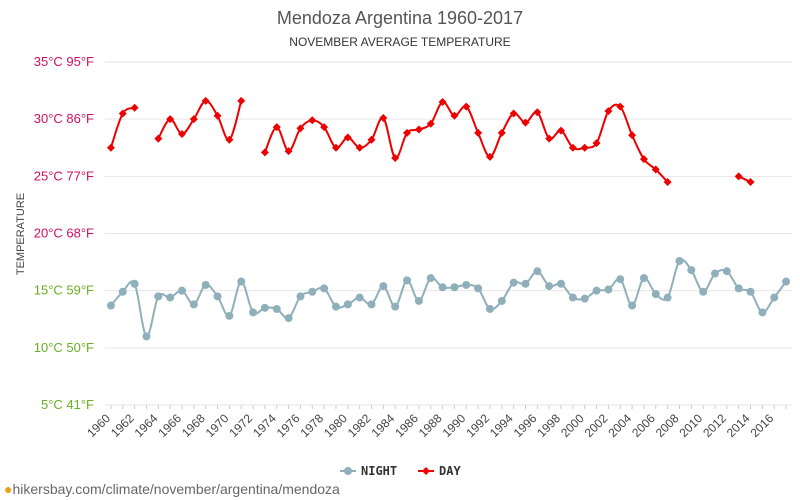  I want to click on x-tick-label: 1960, so click(98, 425).